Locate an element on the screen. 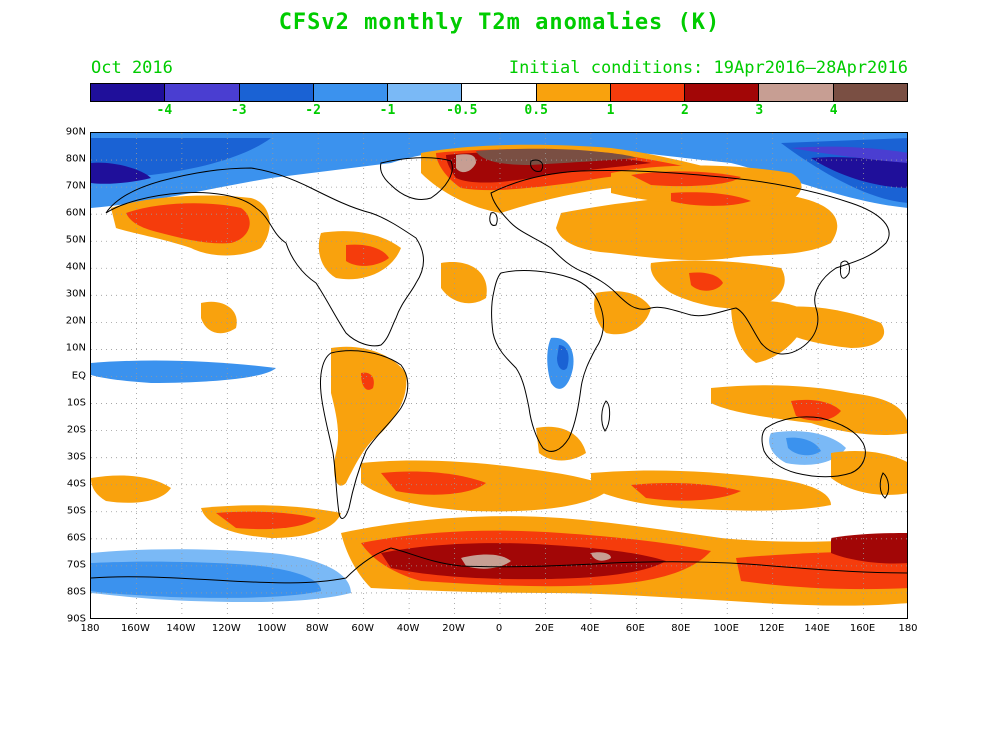 The height and width of the screenshot is (750, 999). coast-madagascar is located at coordinates (606, 416).